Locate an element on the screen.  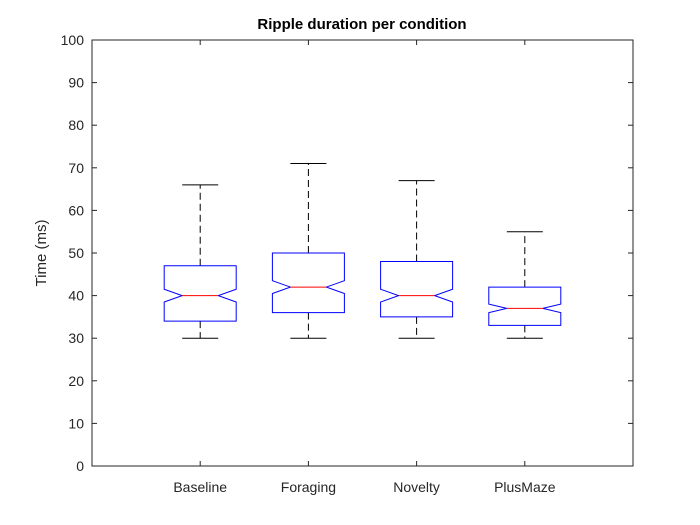
box-group-novelty is located at coordinates (417, 259).